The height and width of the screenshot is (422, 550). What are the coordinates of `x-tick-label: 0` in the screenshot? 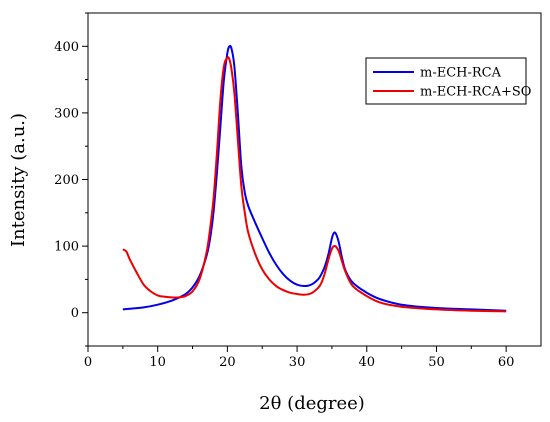 It's located at (88, 362).